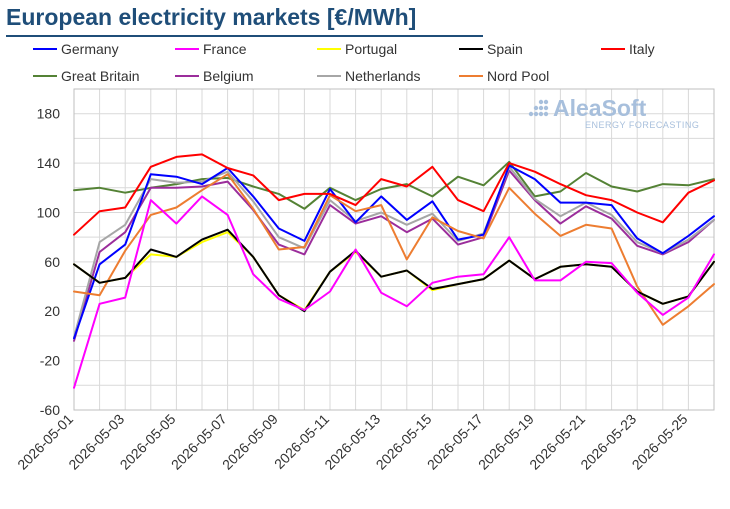  I want to click on legend-label: France, so click(225, 49).